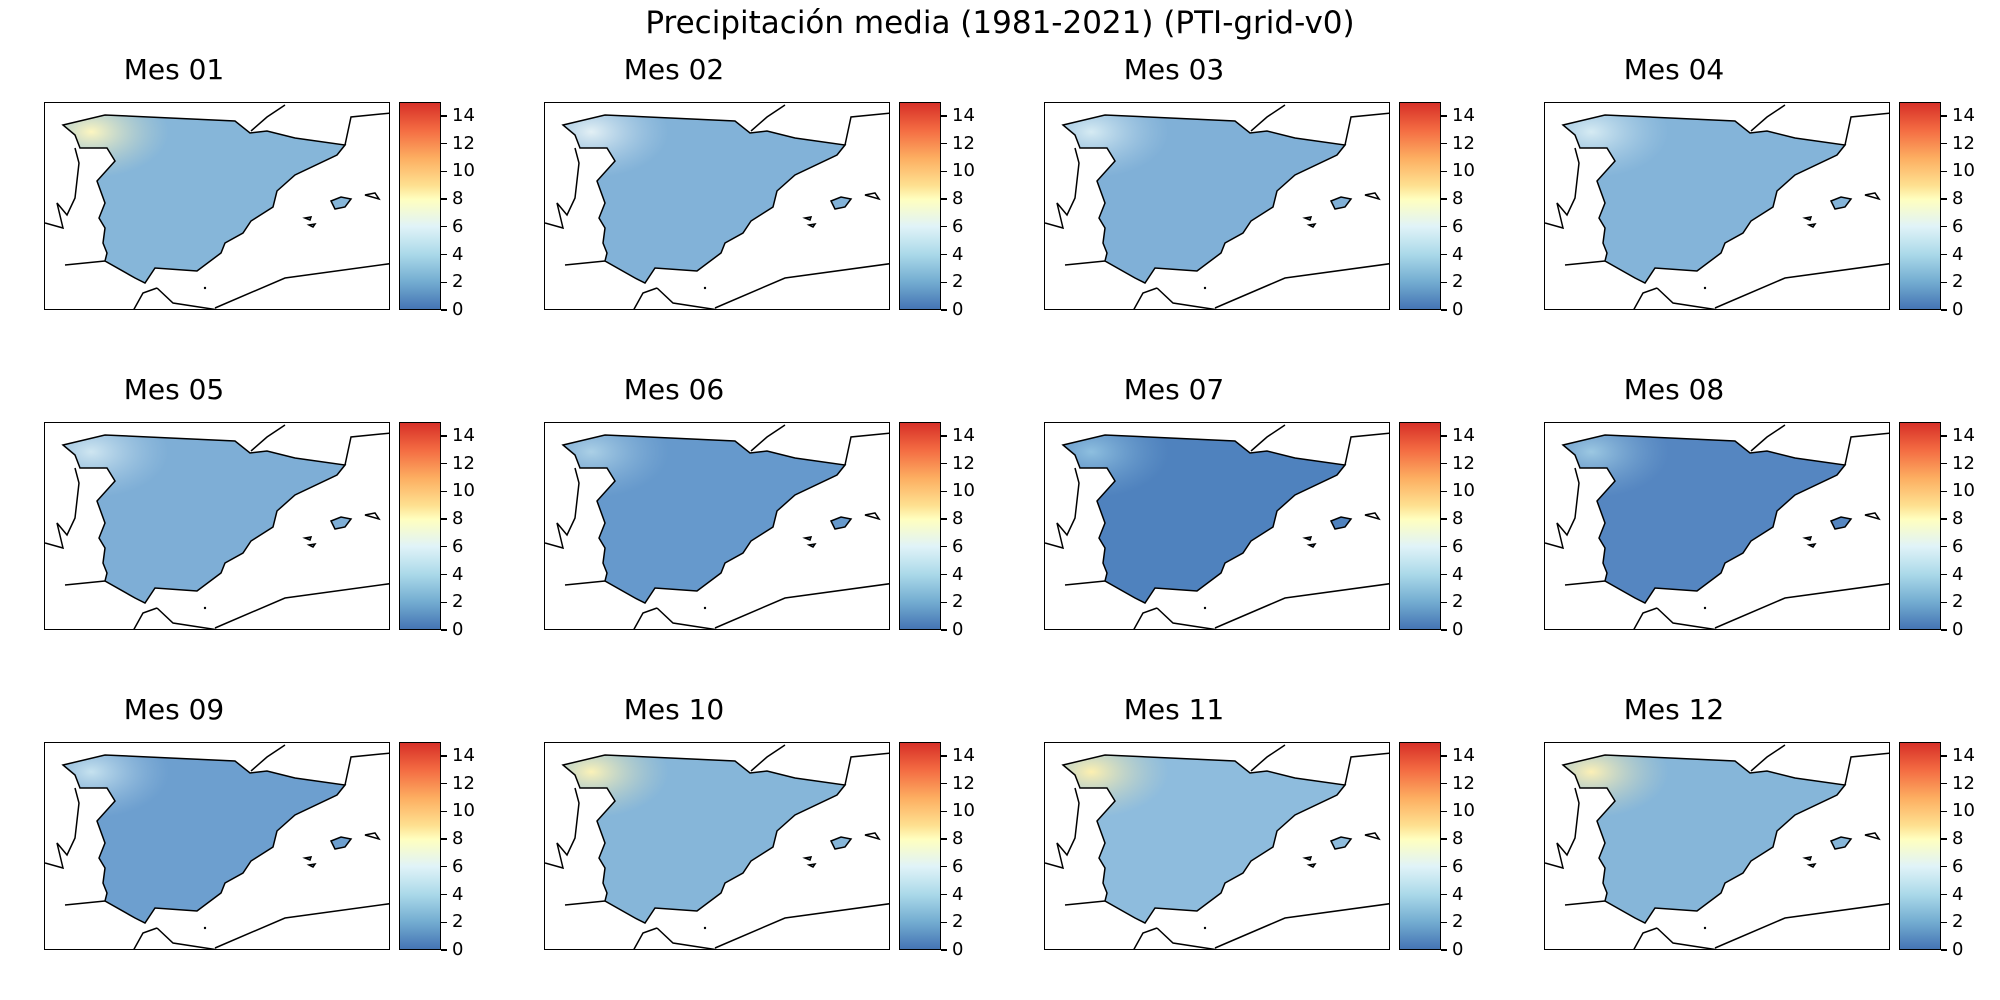  Describe the element at coordinates (737, 837) in the screenshot. I see `map-panel: Mes 10 0 2 4 6 8 10 12 14` at that location.